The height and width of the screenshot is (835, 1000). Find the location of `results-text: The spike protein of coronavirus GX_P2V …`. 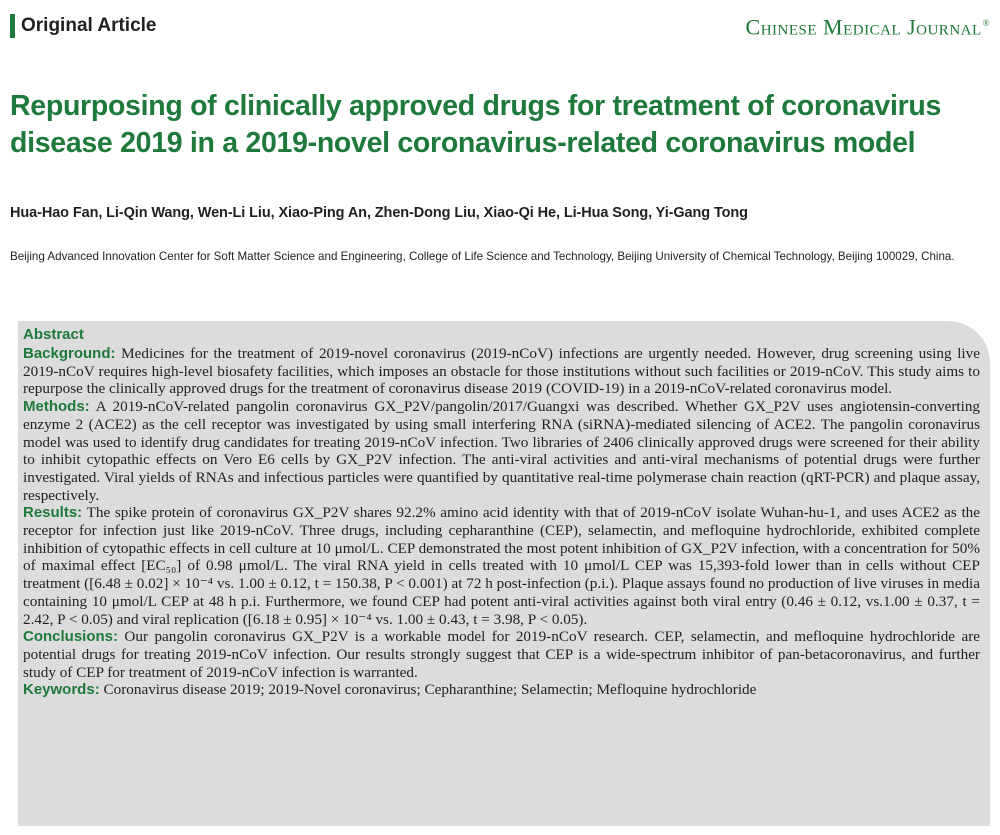

results-text: The spike protein of coronavirus GX_P2V … is located at coordinates (501, 566).